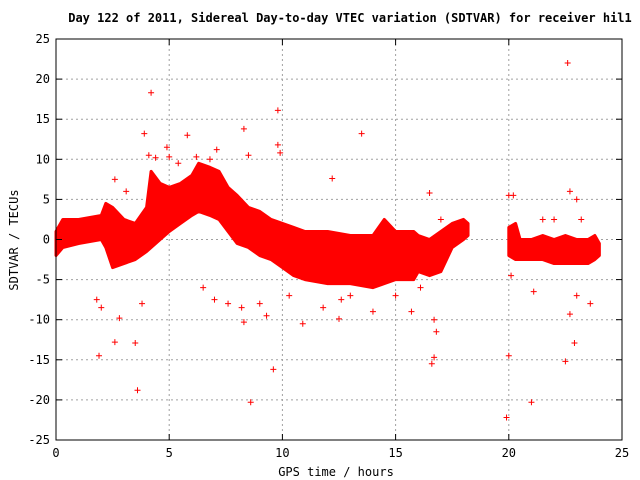 The width and height of the screenshot is (640, 480). I want to click on data-band-late, so click(554, 243).